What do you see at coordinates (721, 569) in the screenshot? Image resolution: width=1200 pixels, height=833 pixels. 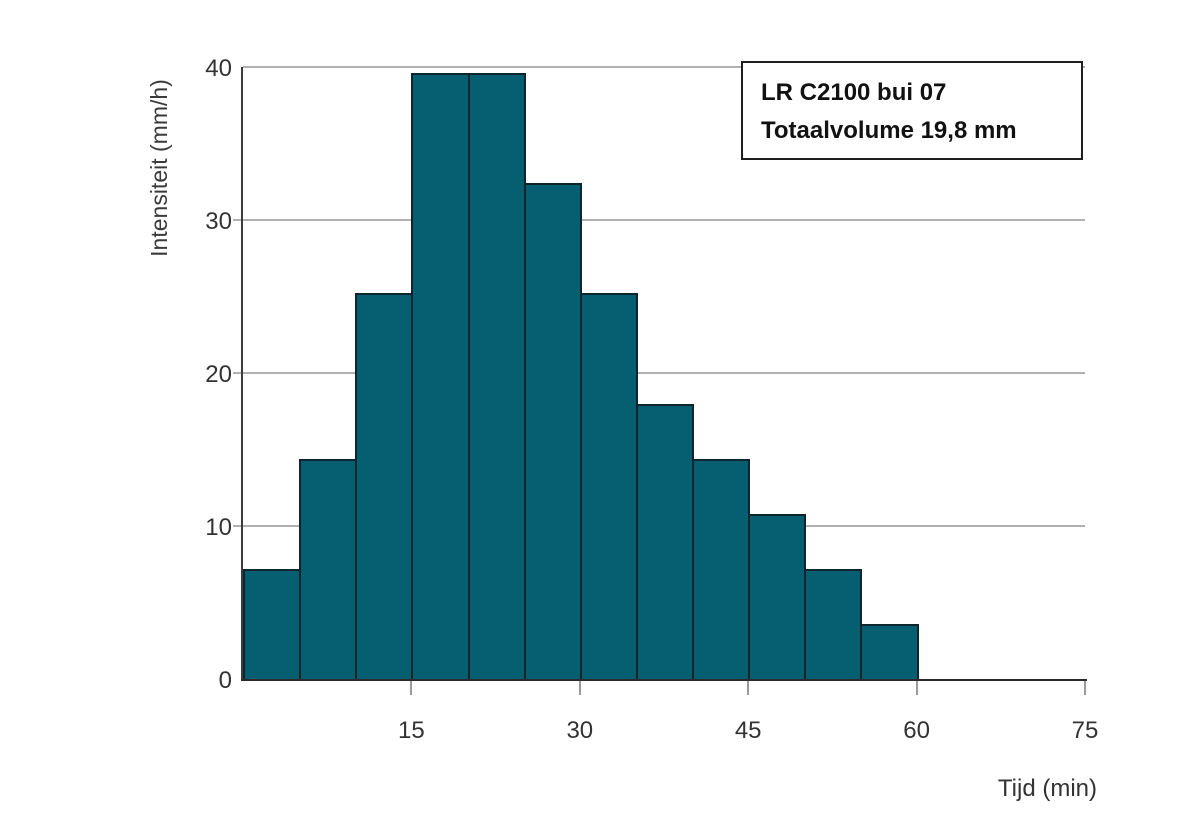 I see `histogram-bar-40-45-min` at bounding box center [721, 569].